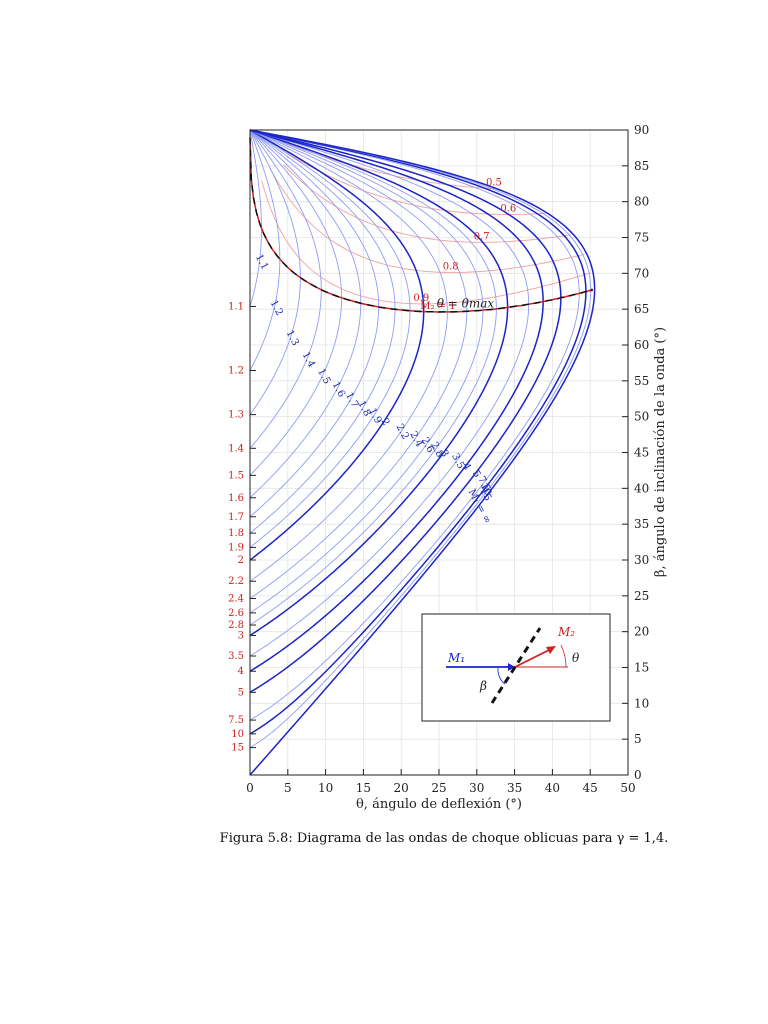  What do you see at coordinates (236, 517) in the screenshot?
I see `left-mach-label: 1.7` at bounding box center [236, 517].